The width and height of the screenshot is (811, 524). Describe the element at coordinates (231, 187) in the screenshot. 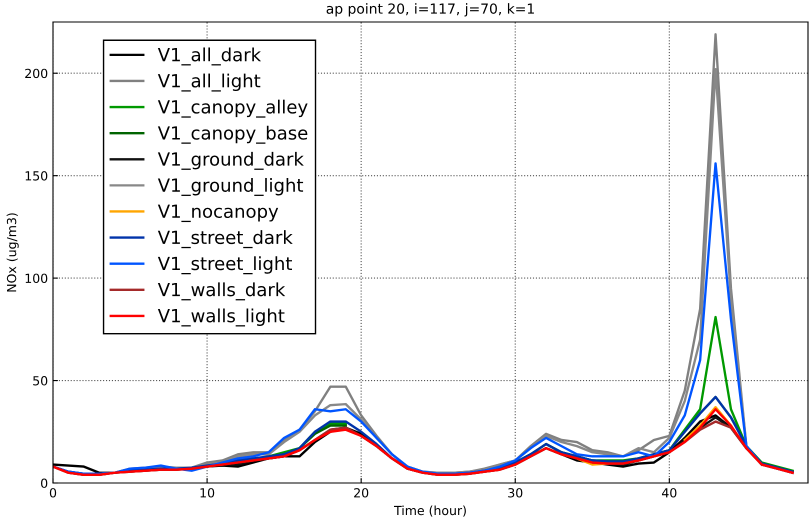

I see `legend-label: V1_ground_light` at that location.